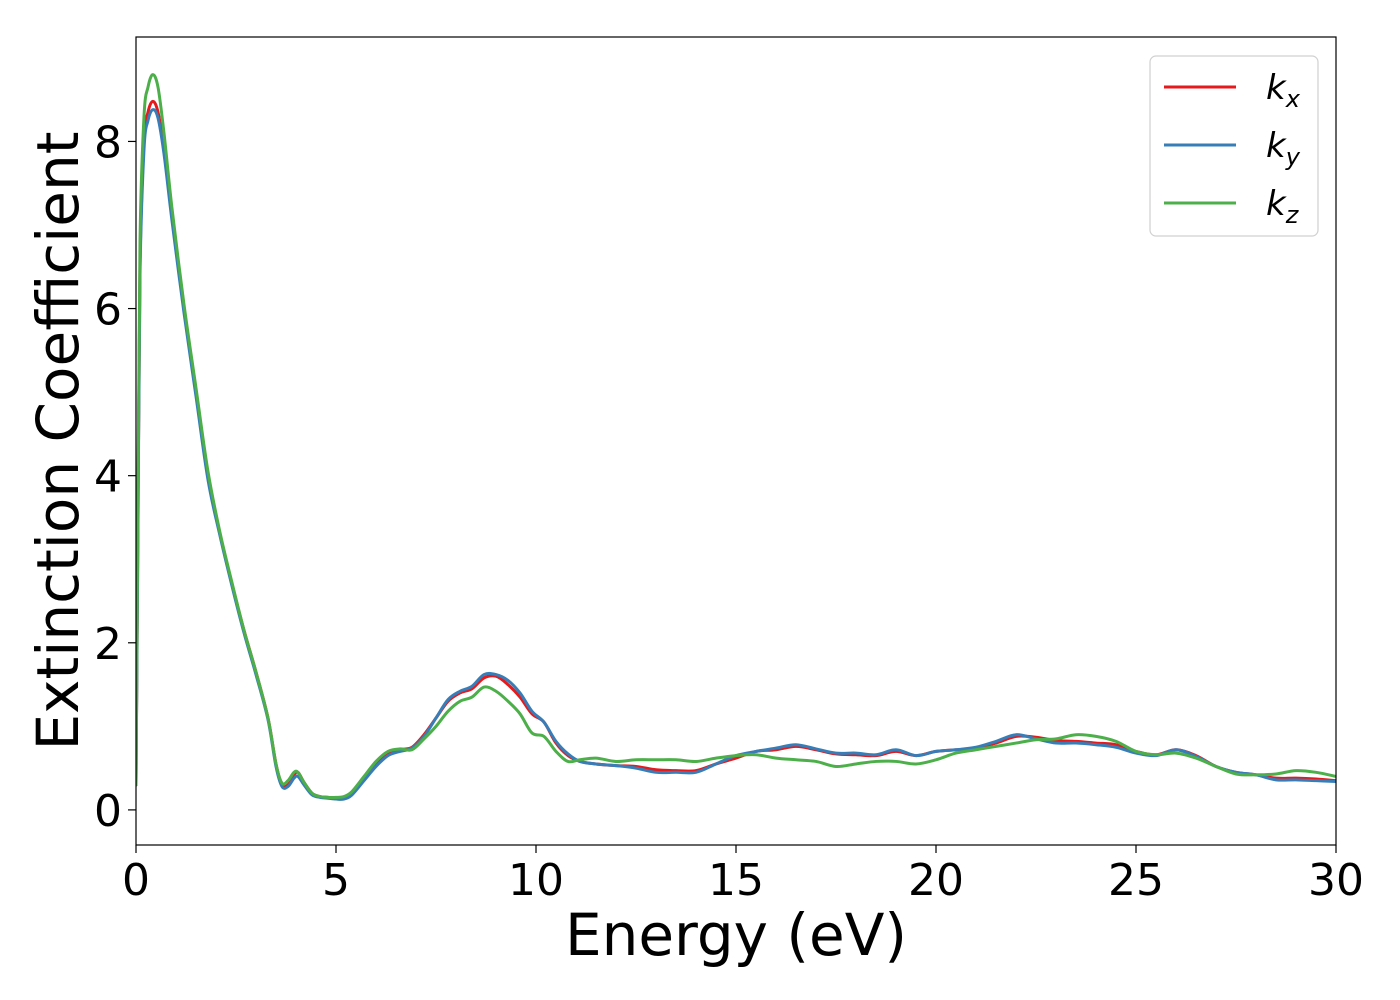 The image size is (1400, 1000). Describe the element at coordinates (736, 935) in the screenshot. I see `x-axis-label: Energy (eV)` at that location.